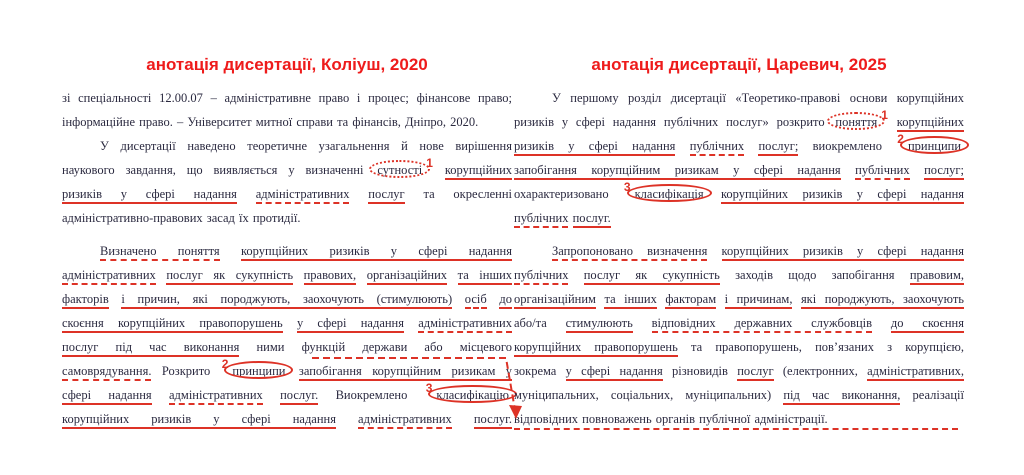 Image resolution: width=1024 pixels, height=475 pixels. What do you see at coordinates (186, 371) in the screenshot?
I see `text-segment: Розкрито` at bounding box center [186, 371].